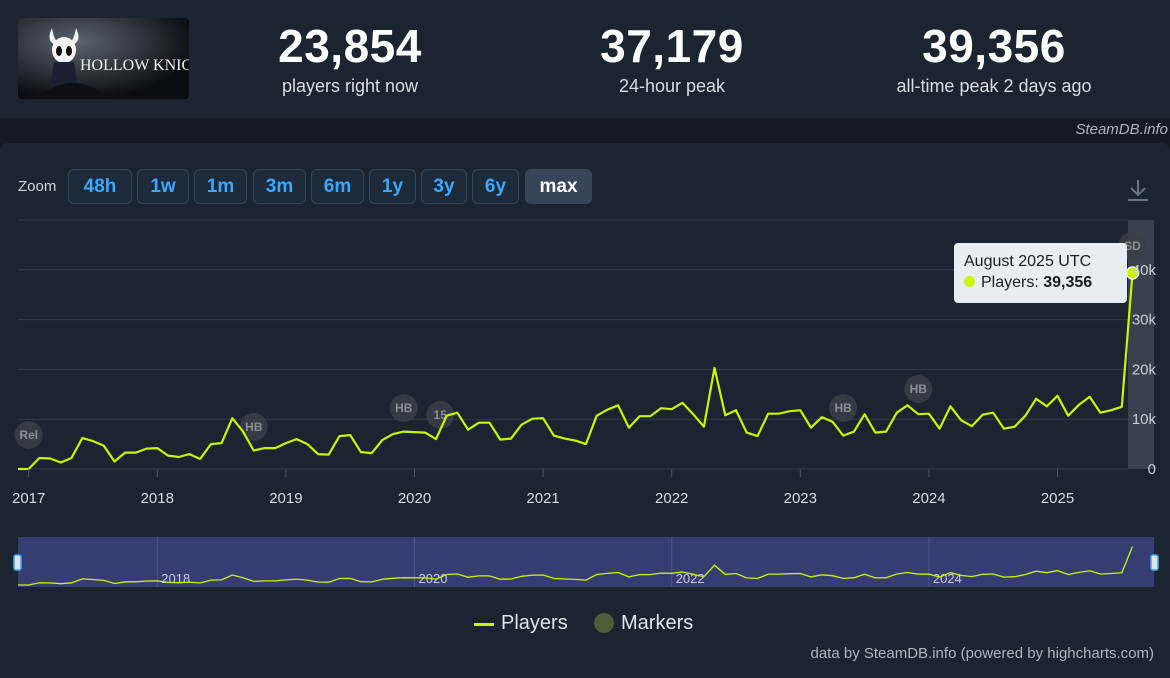 The width and height of the screenshot is (1170, 678). I want to click on zoom-button-3m: 3m, so click(279, 186).